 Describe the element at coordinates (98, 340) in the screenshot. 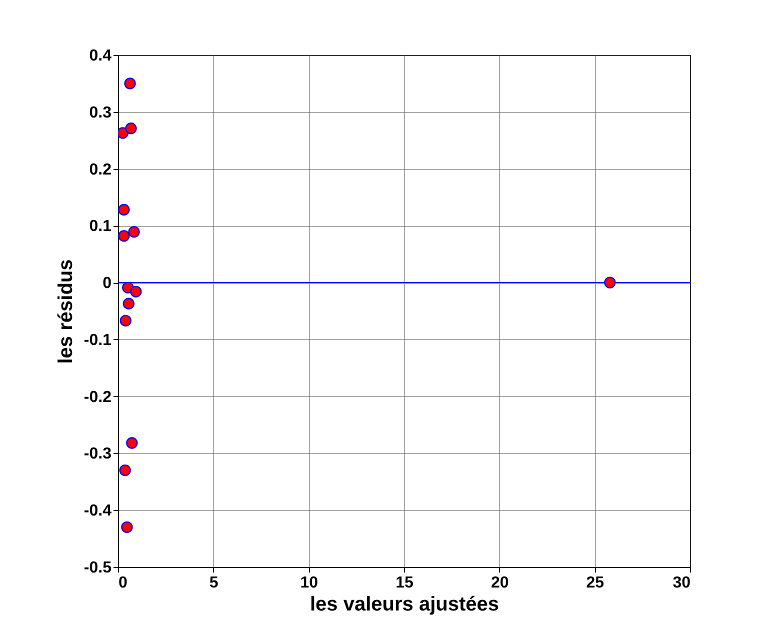

I see `y-tick-label: -0.1` at that location.